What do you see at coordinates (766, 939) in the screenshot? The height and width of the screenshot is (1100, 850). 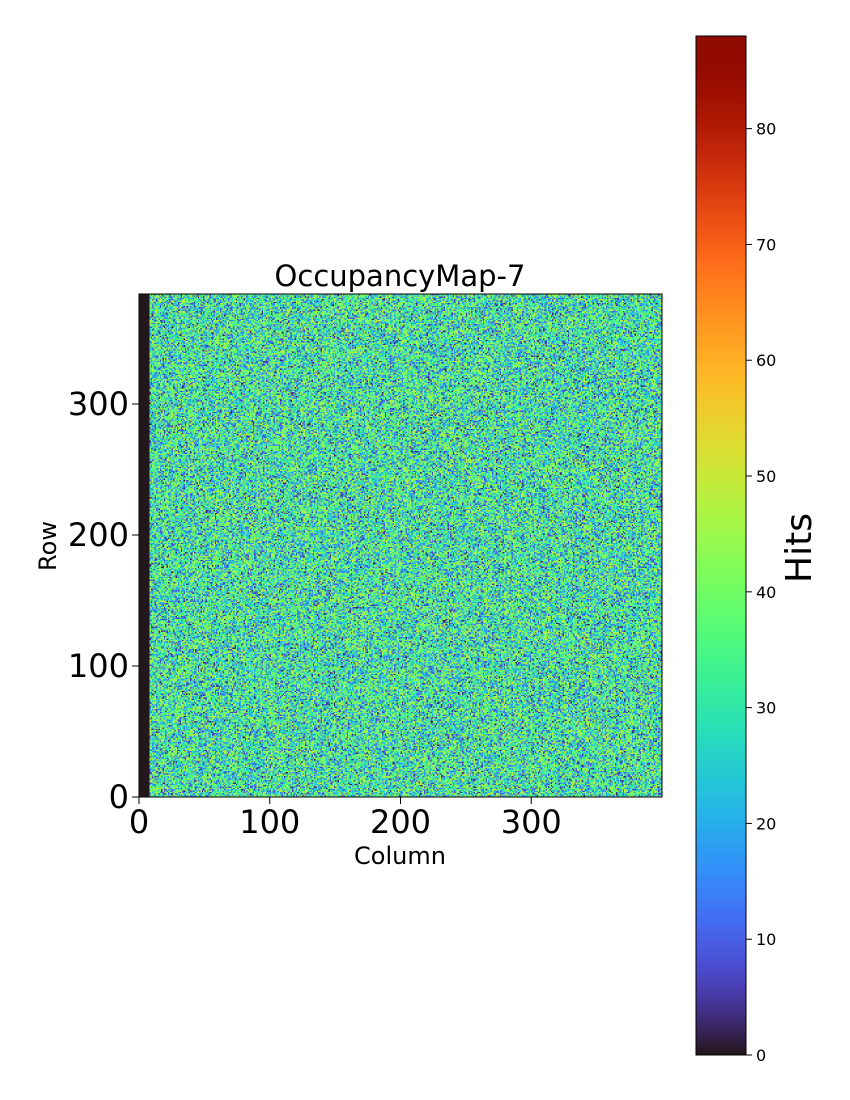 I see `colorbar-tick-label: 10` at bounding box center [766, 939].